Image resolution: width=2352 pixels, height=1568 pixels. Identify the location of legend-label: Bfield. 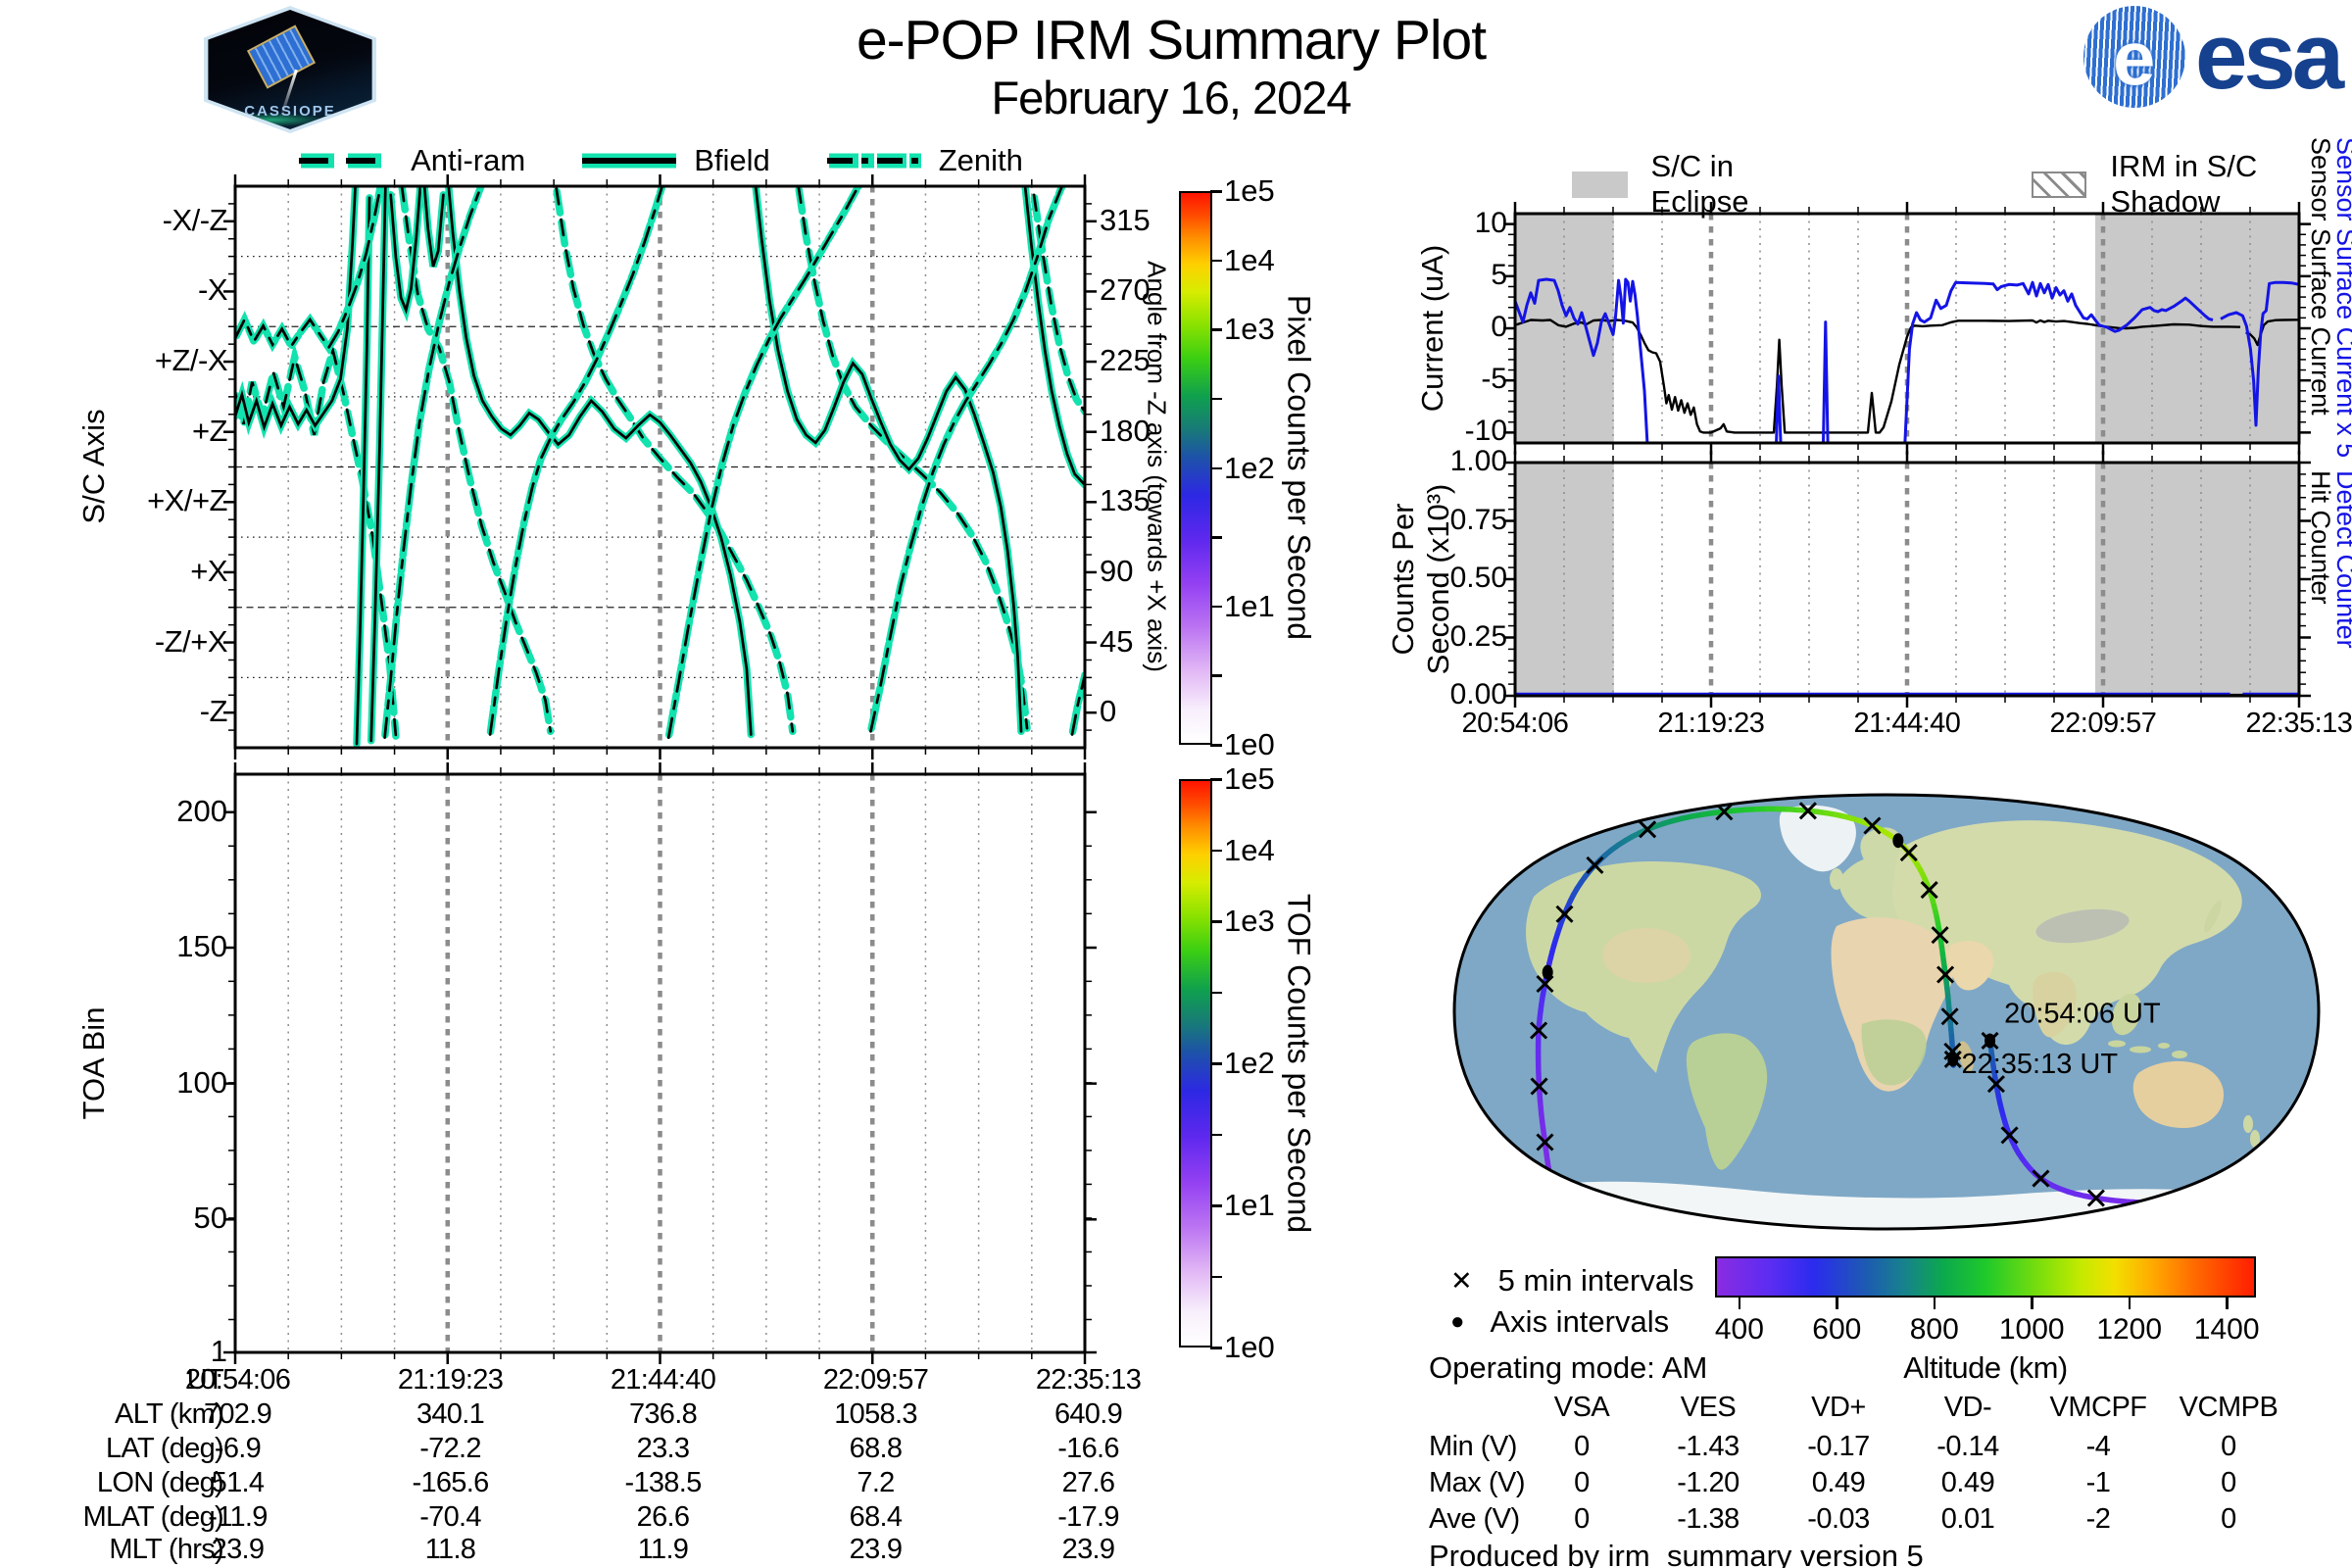
(732, 160).